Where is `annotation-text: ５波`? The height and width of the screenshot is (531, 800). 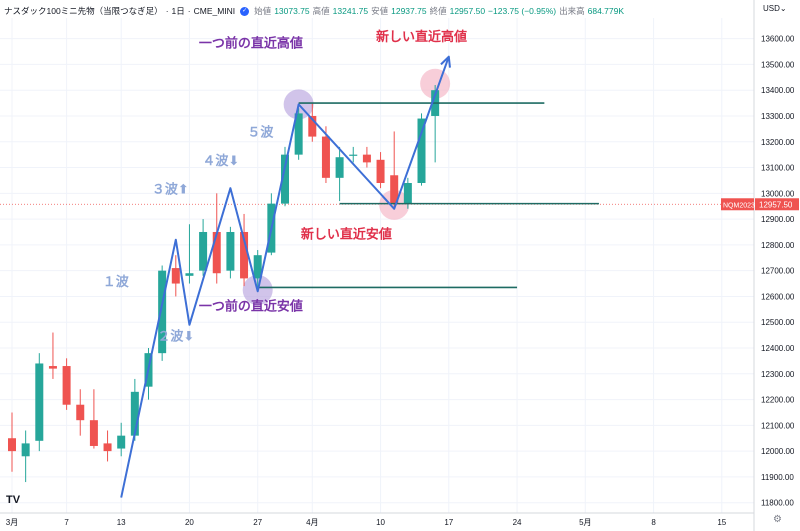
annotation-text: ５波 is located at coordinates (260, 133).